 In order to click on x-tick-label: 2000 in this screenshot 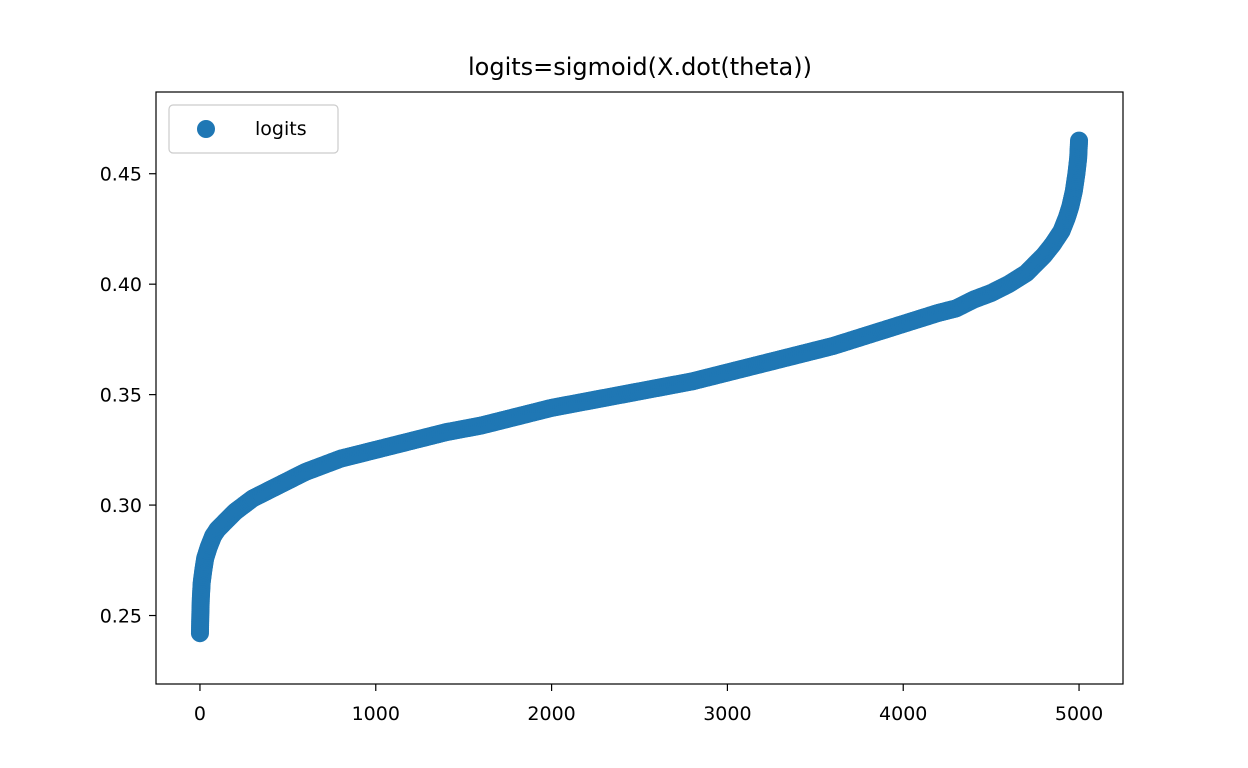, I will do `click(551, 714)`.